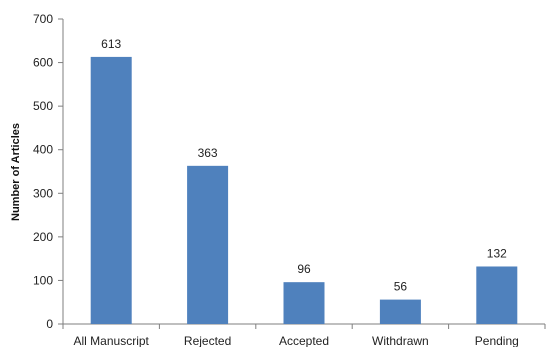 The image size is (558, 347). What do you see at coordinates (304, 269) in the screenshot?
I see `bar-value-label: 96` at bounding box center [304, 269].